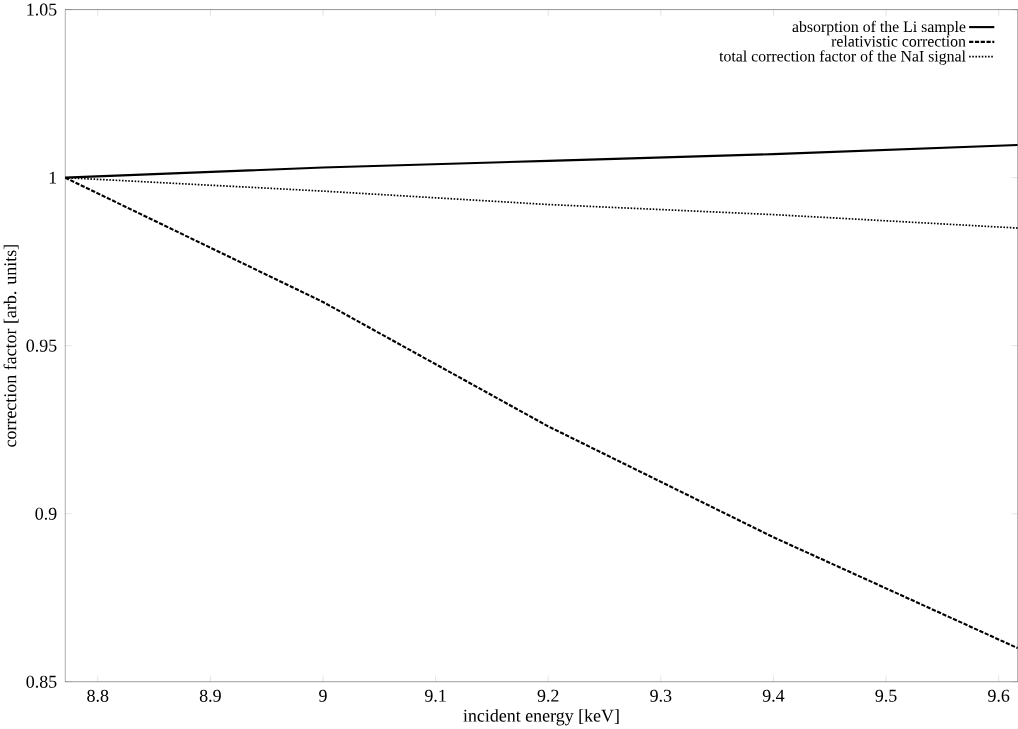 This screenshot has height=729, width=1018. What do you see at coordinates (41, 345) in the screenshot?
I see `y-tick-label: 0.95` at bounding box center [41, 345].